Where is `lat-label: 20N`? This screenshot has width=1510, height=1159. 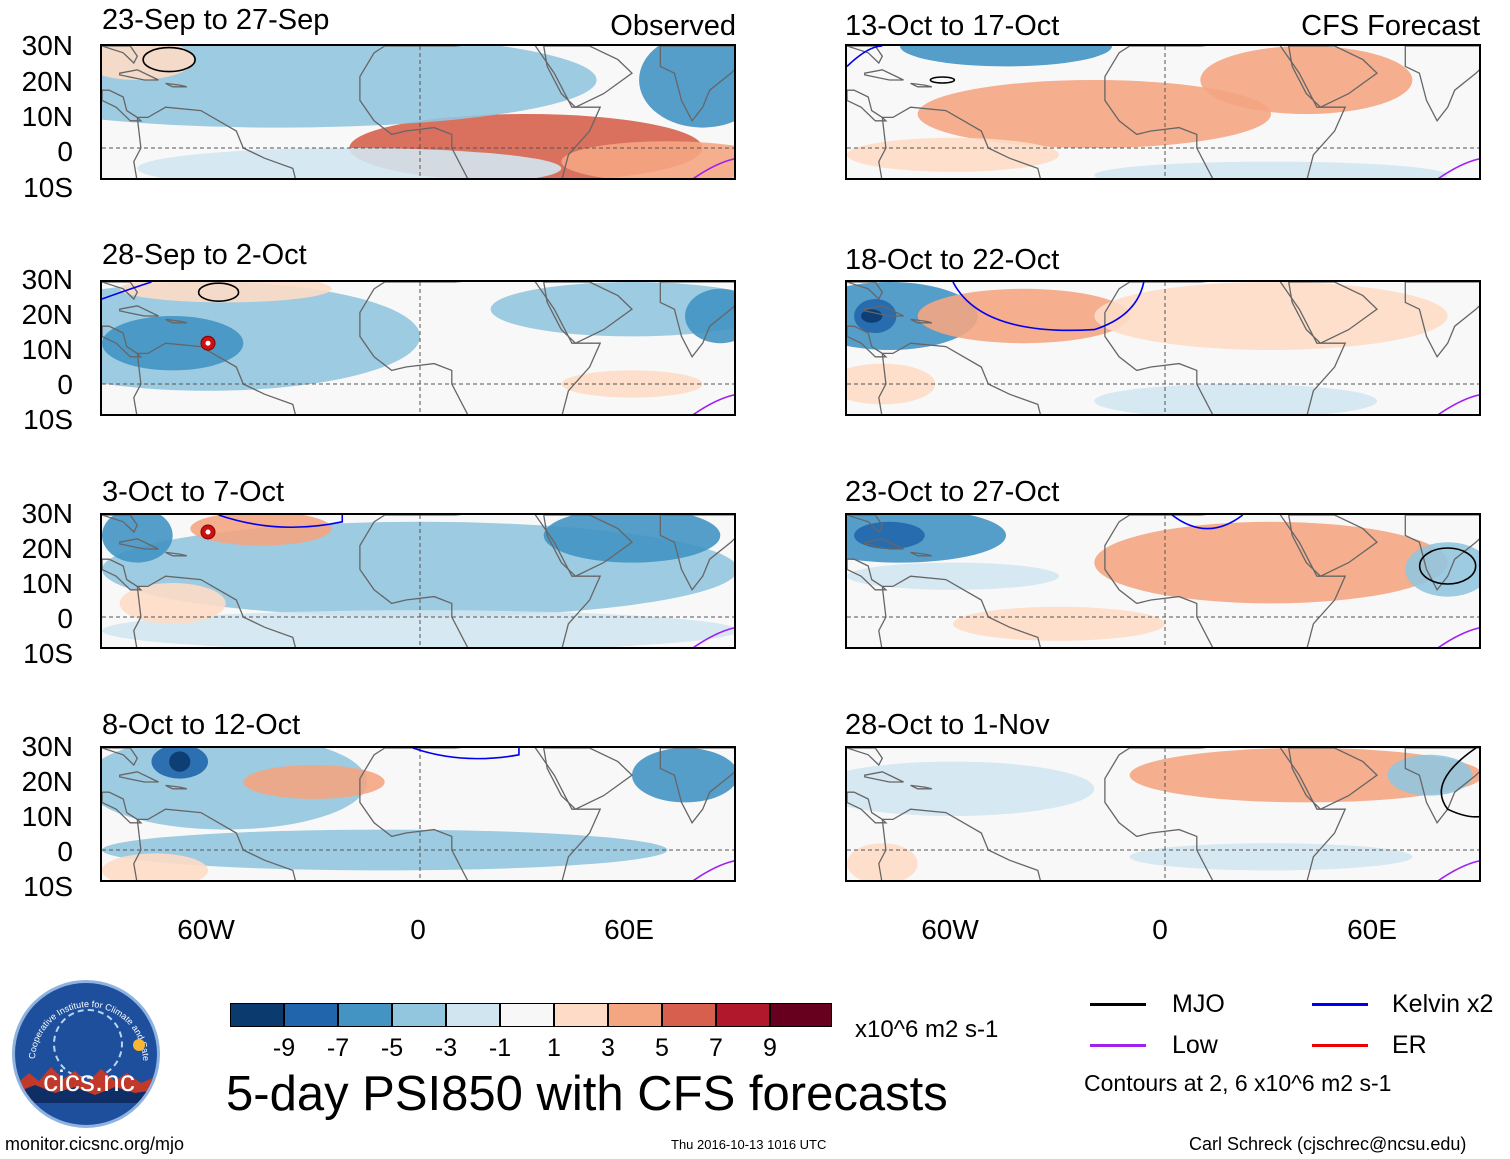
lat-label: 20N is located at coordinates (47, 548).